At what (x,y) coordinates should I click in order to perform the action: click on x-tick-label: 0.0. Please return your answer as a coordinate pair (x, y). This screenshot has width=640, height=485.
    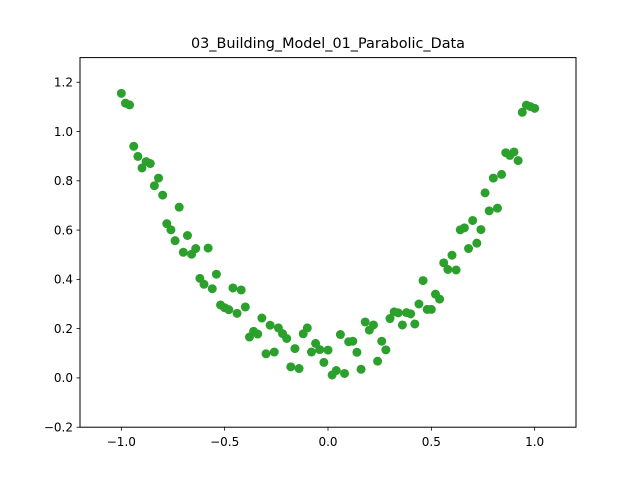
    Looking at the image, I should click on (327, 442).